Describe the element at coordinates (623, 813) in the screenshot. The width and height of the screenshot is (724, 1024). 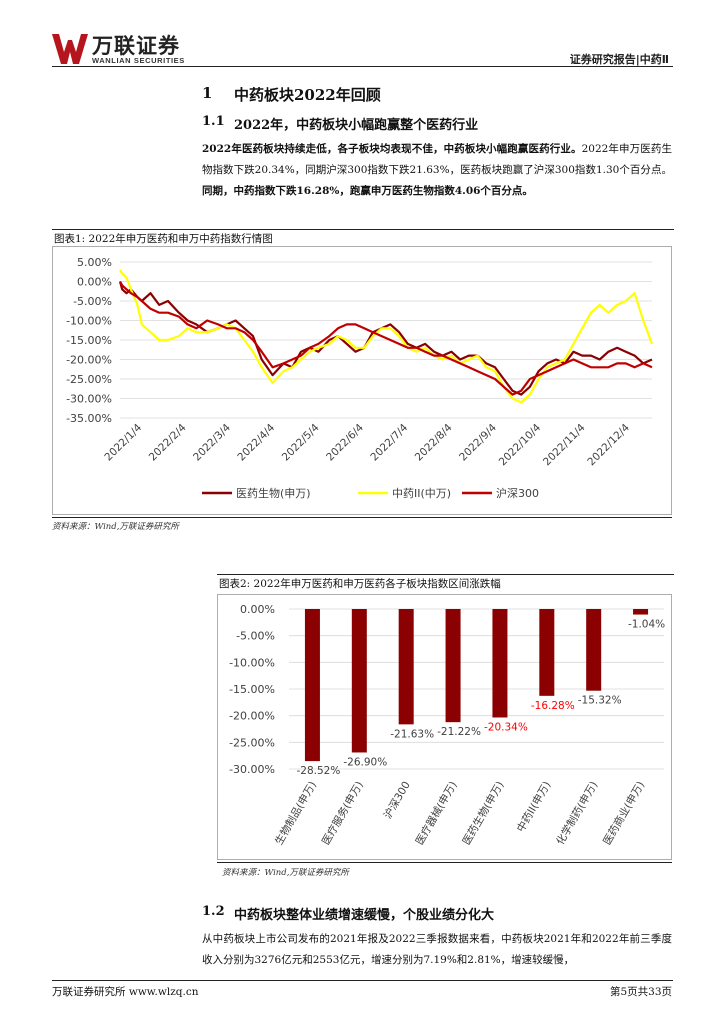
I see `x-tick-label: 医药商业(申万)` at that location.